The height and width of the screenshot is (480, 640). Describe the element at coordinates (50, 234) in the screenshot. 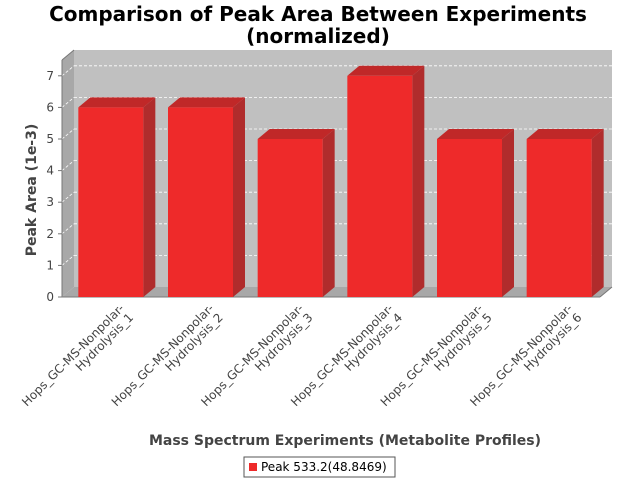

I see `y-tick-label: 2` at that location.